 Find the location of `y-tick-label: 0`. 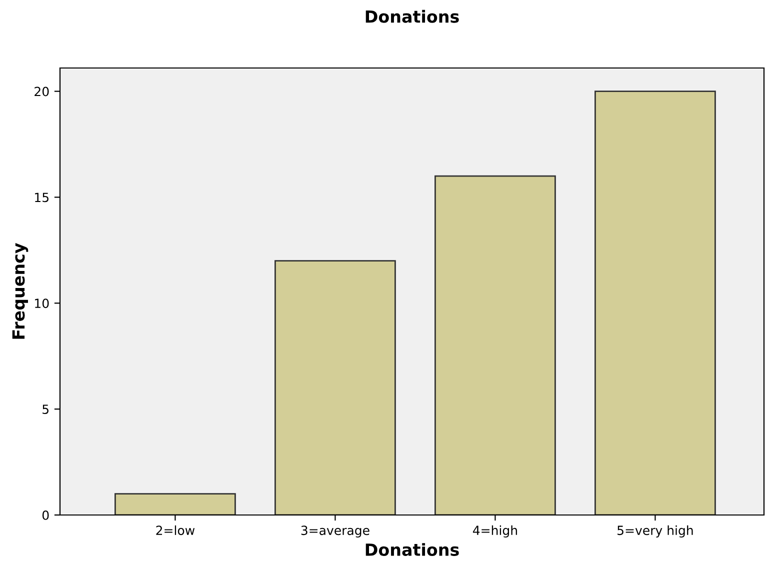

y-tick-label: 0 is located at coordinates (45, 515).